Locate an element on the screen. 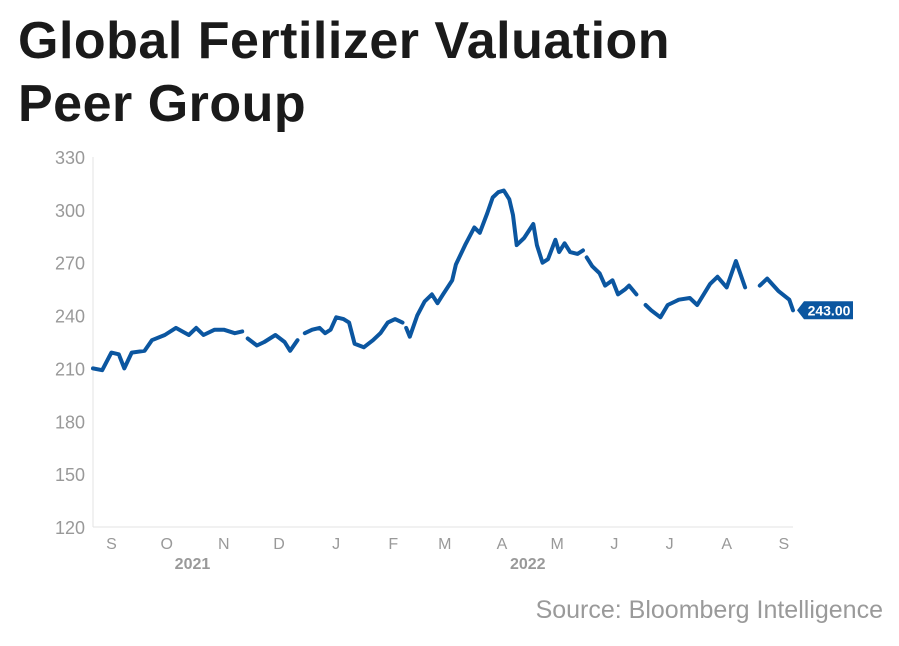 The image size is (899, 646). year-label: 2022 is located at coordinates (528, 564).